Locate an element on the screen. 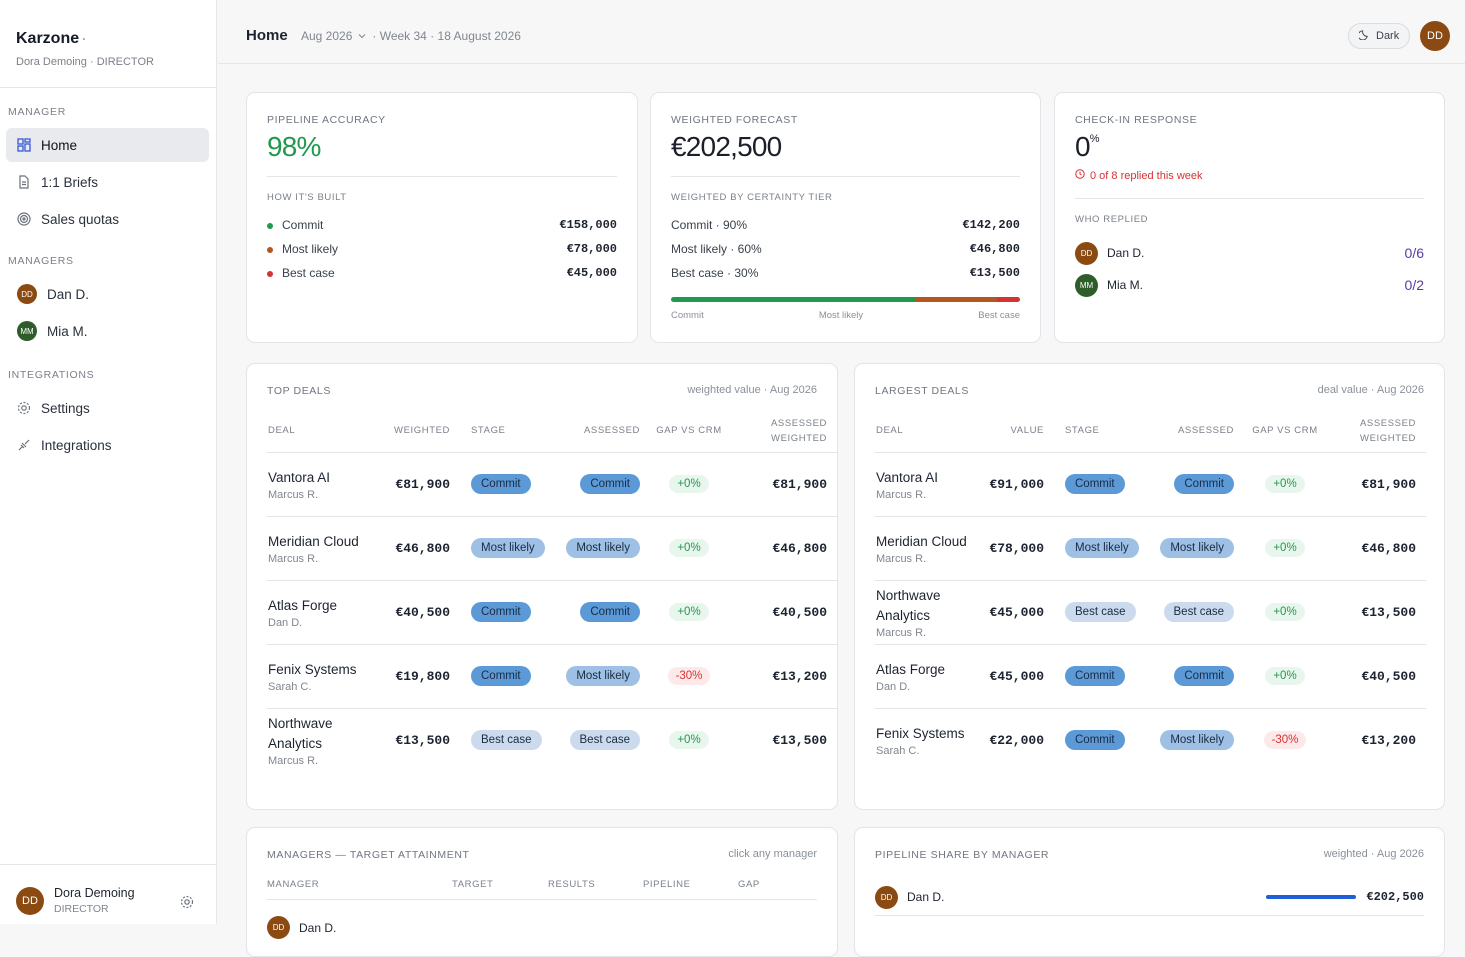 The image size is (1465, 957). column-header: DEAL is located at coordinates (323, 431).